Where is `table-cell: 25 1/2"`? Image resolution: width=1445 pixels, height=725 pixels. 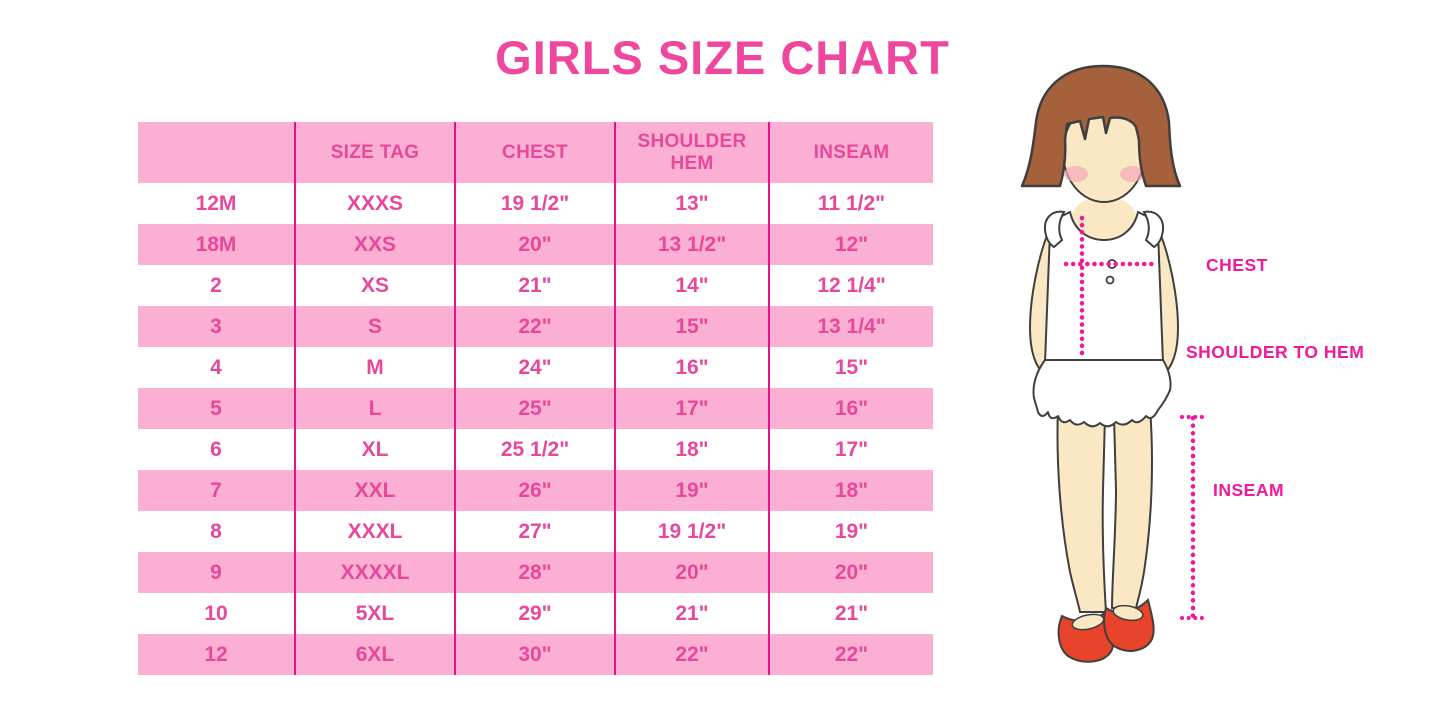 table-cell: 25 1/2" is located at coordinates (536, 449).